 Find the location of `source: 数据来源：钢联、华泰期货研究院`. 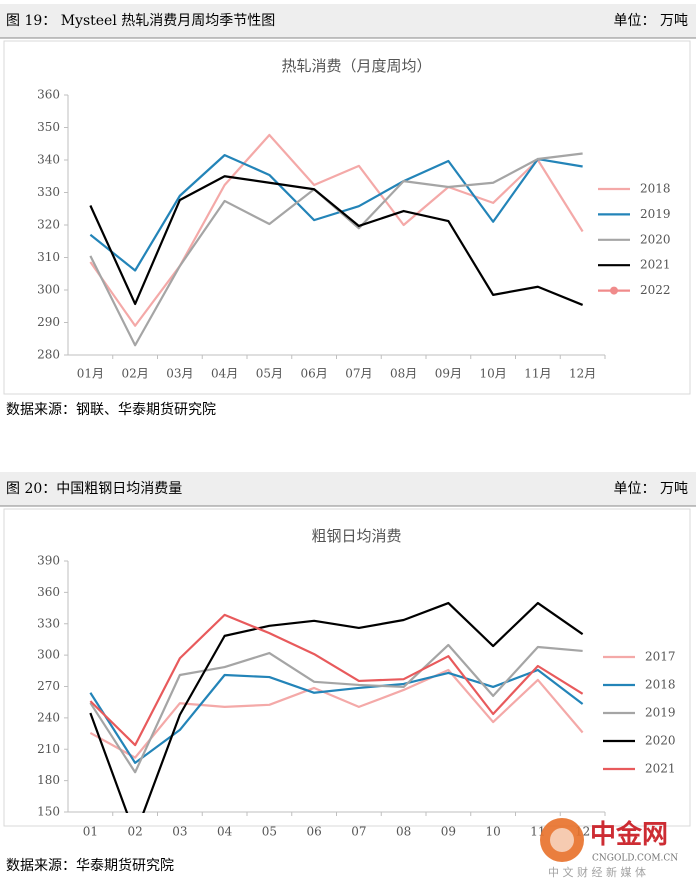

source: 数据来源：钢联、华泰期货研究院 is located at coordinates (111, 409).